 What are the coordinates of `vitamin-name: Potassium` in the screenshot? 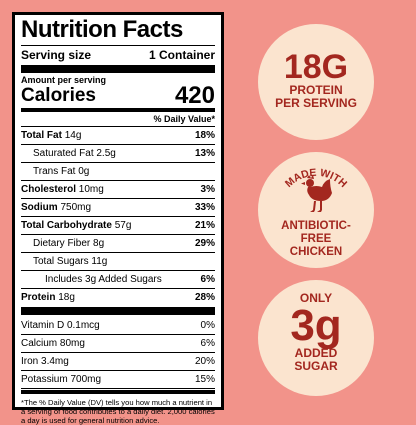 It's located at (44, 379).